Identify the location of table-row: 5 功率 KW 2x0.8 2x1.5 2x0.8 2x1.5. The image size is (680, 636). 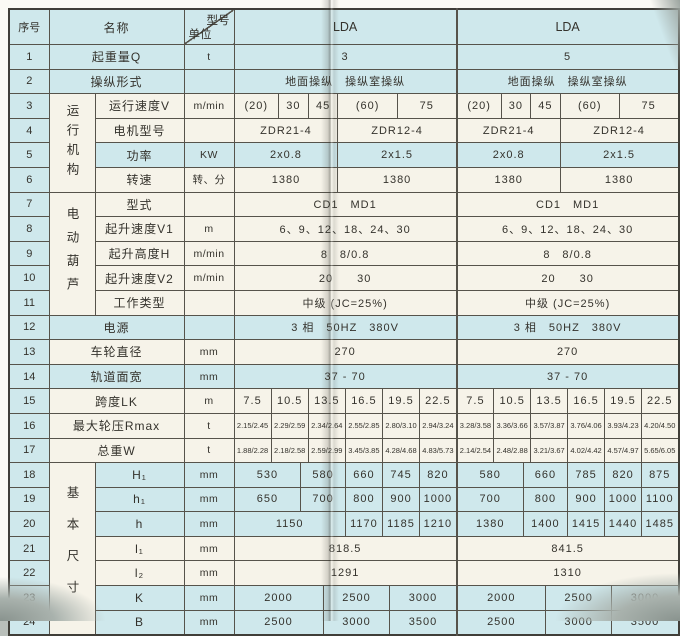
(344, 155).